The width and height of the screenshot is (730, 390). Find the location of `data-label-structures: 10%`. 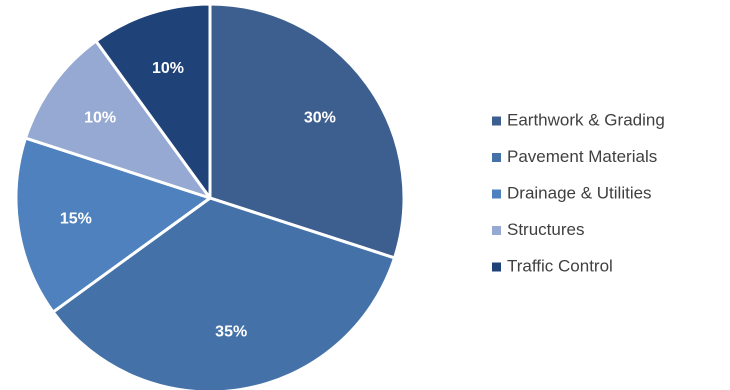

data-label-structures: 10% is located at coordinates (100, 117).